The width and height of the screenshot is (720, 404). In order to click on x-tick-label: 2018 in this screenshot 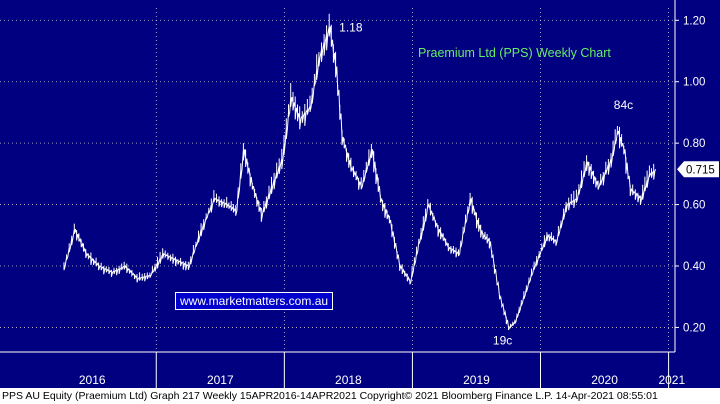, I will do `click(348, 380)`.